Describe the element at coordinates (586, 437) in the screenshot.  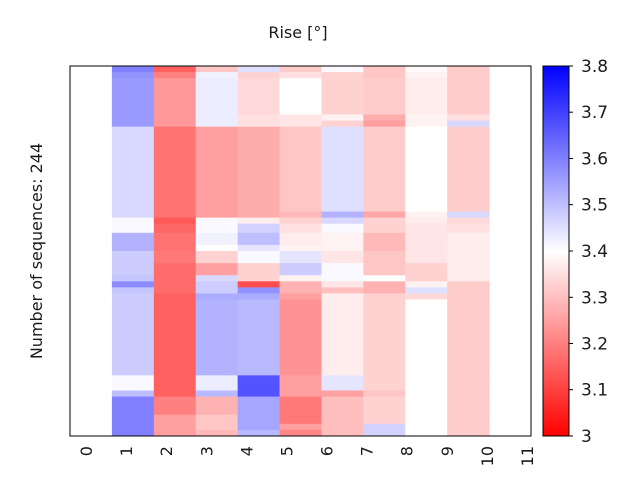
I see `colorbar-tick-label-0: 3` at that location.